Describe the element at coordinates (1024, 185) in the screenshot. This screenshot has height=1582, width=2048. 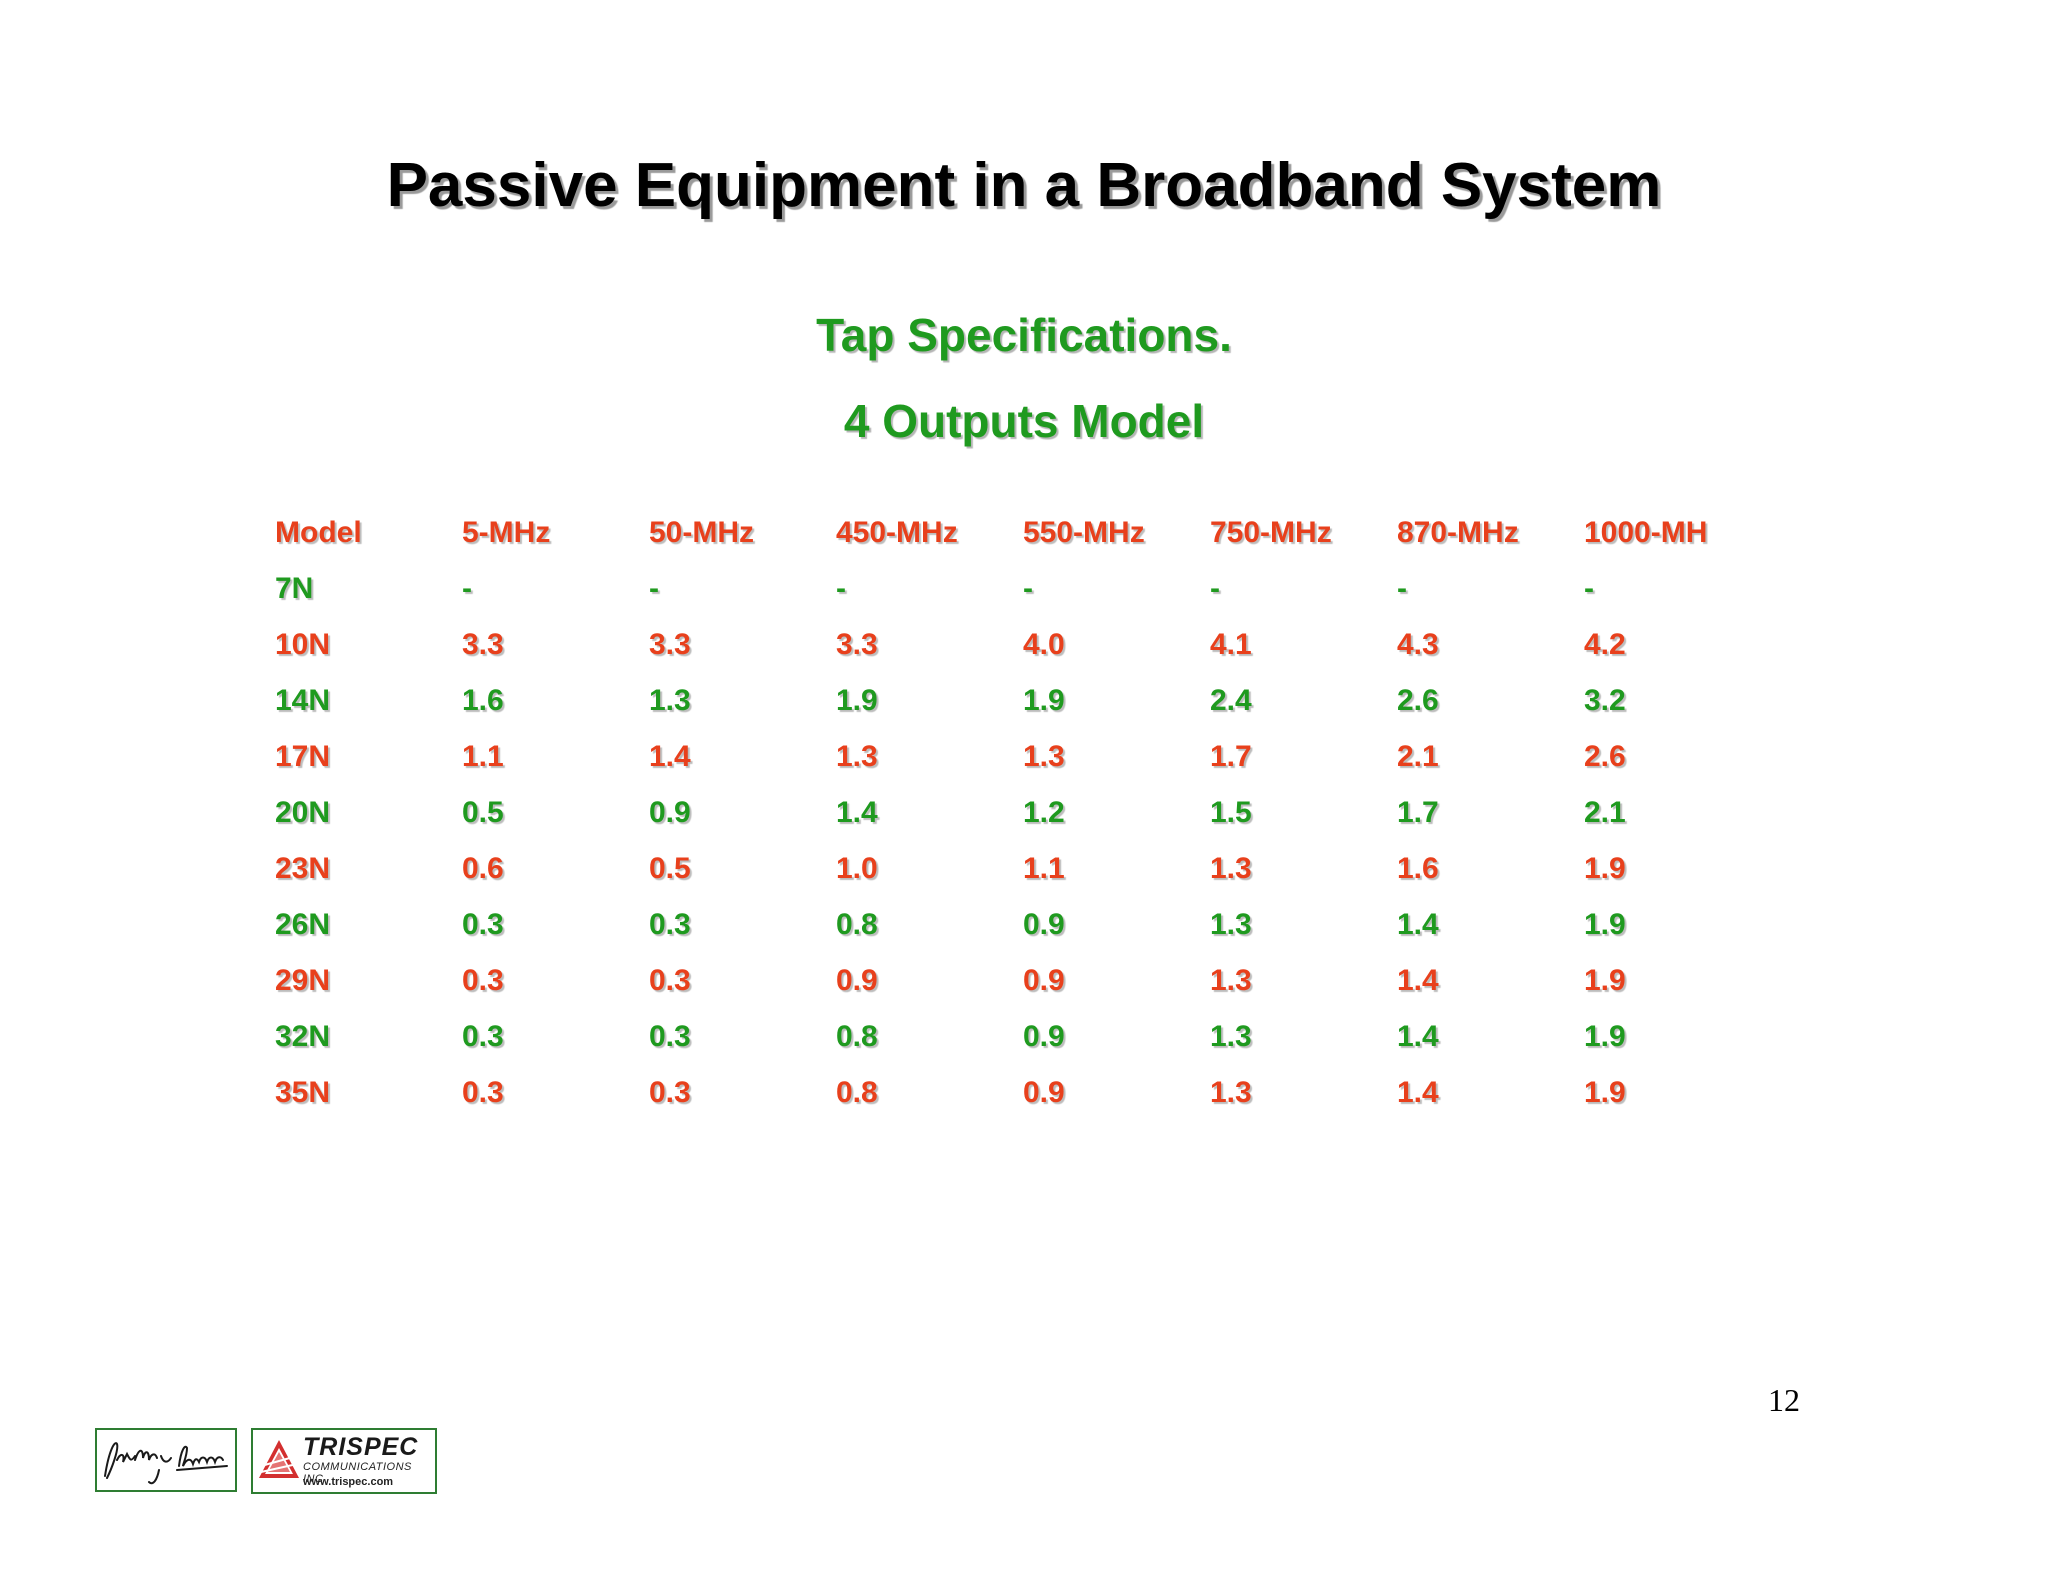
I see `slide-title: Passive Equipment in a Broadband System` at that location.